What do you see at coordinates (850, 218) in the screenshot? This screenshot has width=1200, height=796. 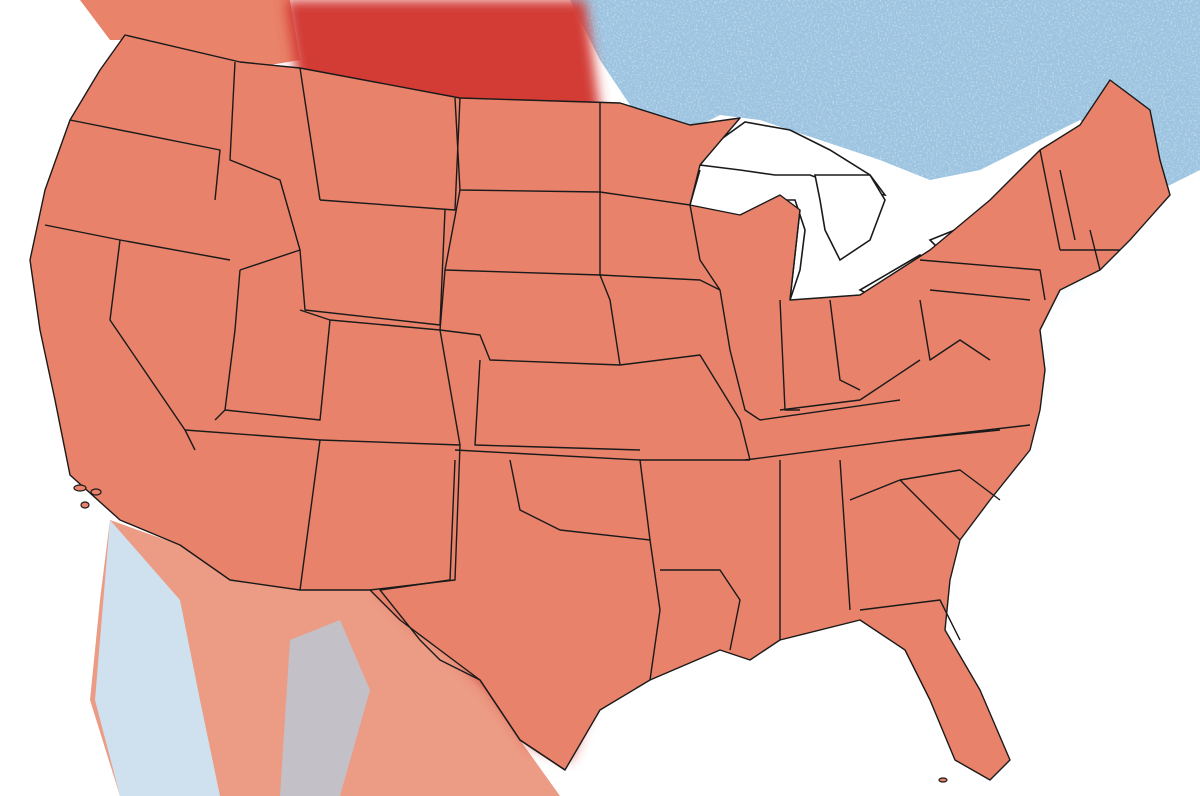 I see `lake-huron` at bounding box center [850, 218].